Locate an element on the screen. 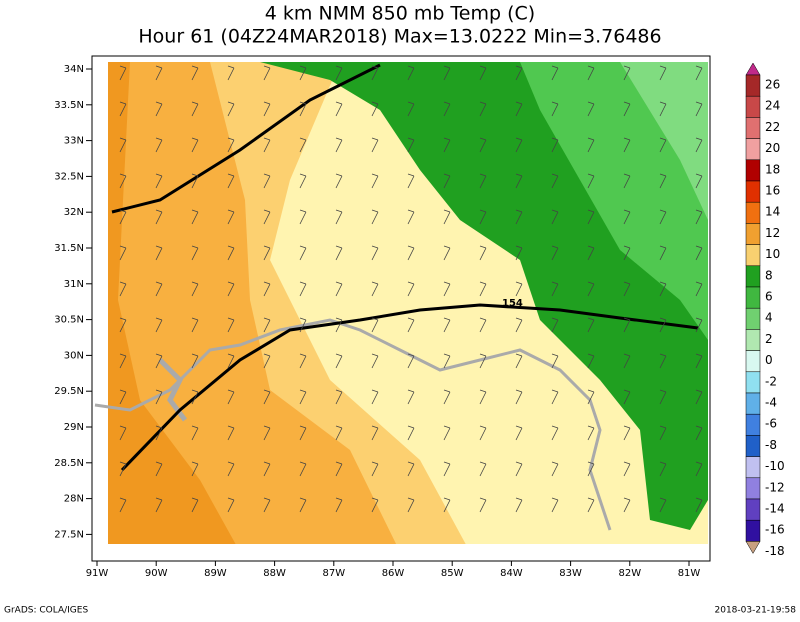 Image resolution: width=800 pixels, height=622 pixels. lat-label: 27.5N is located at coordinates (69, 534).